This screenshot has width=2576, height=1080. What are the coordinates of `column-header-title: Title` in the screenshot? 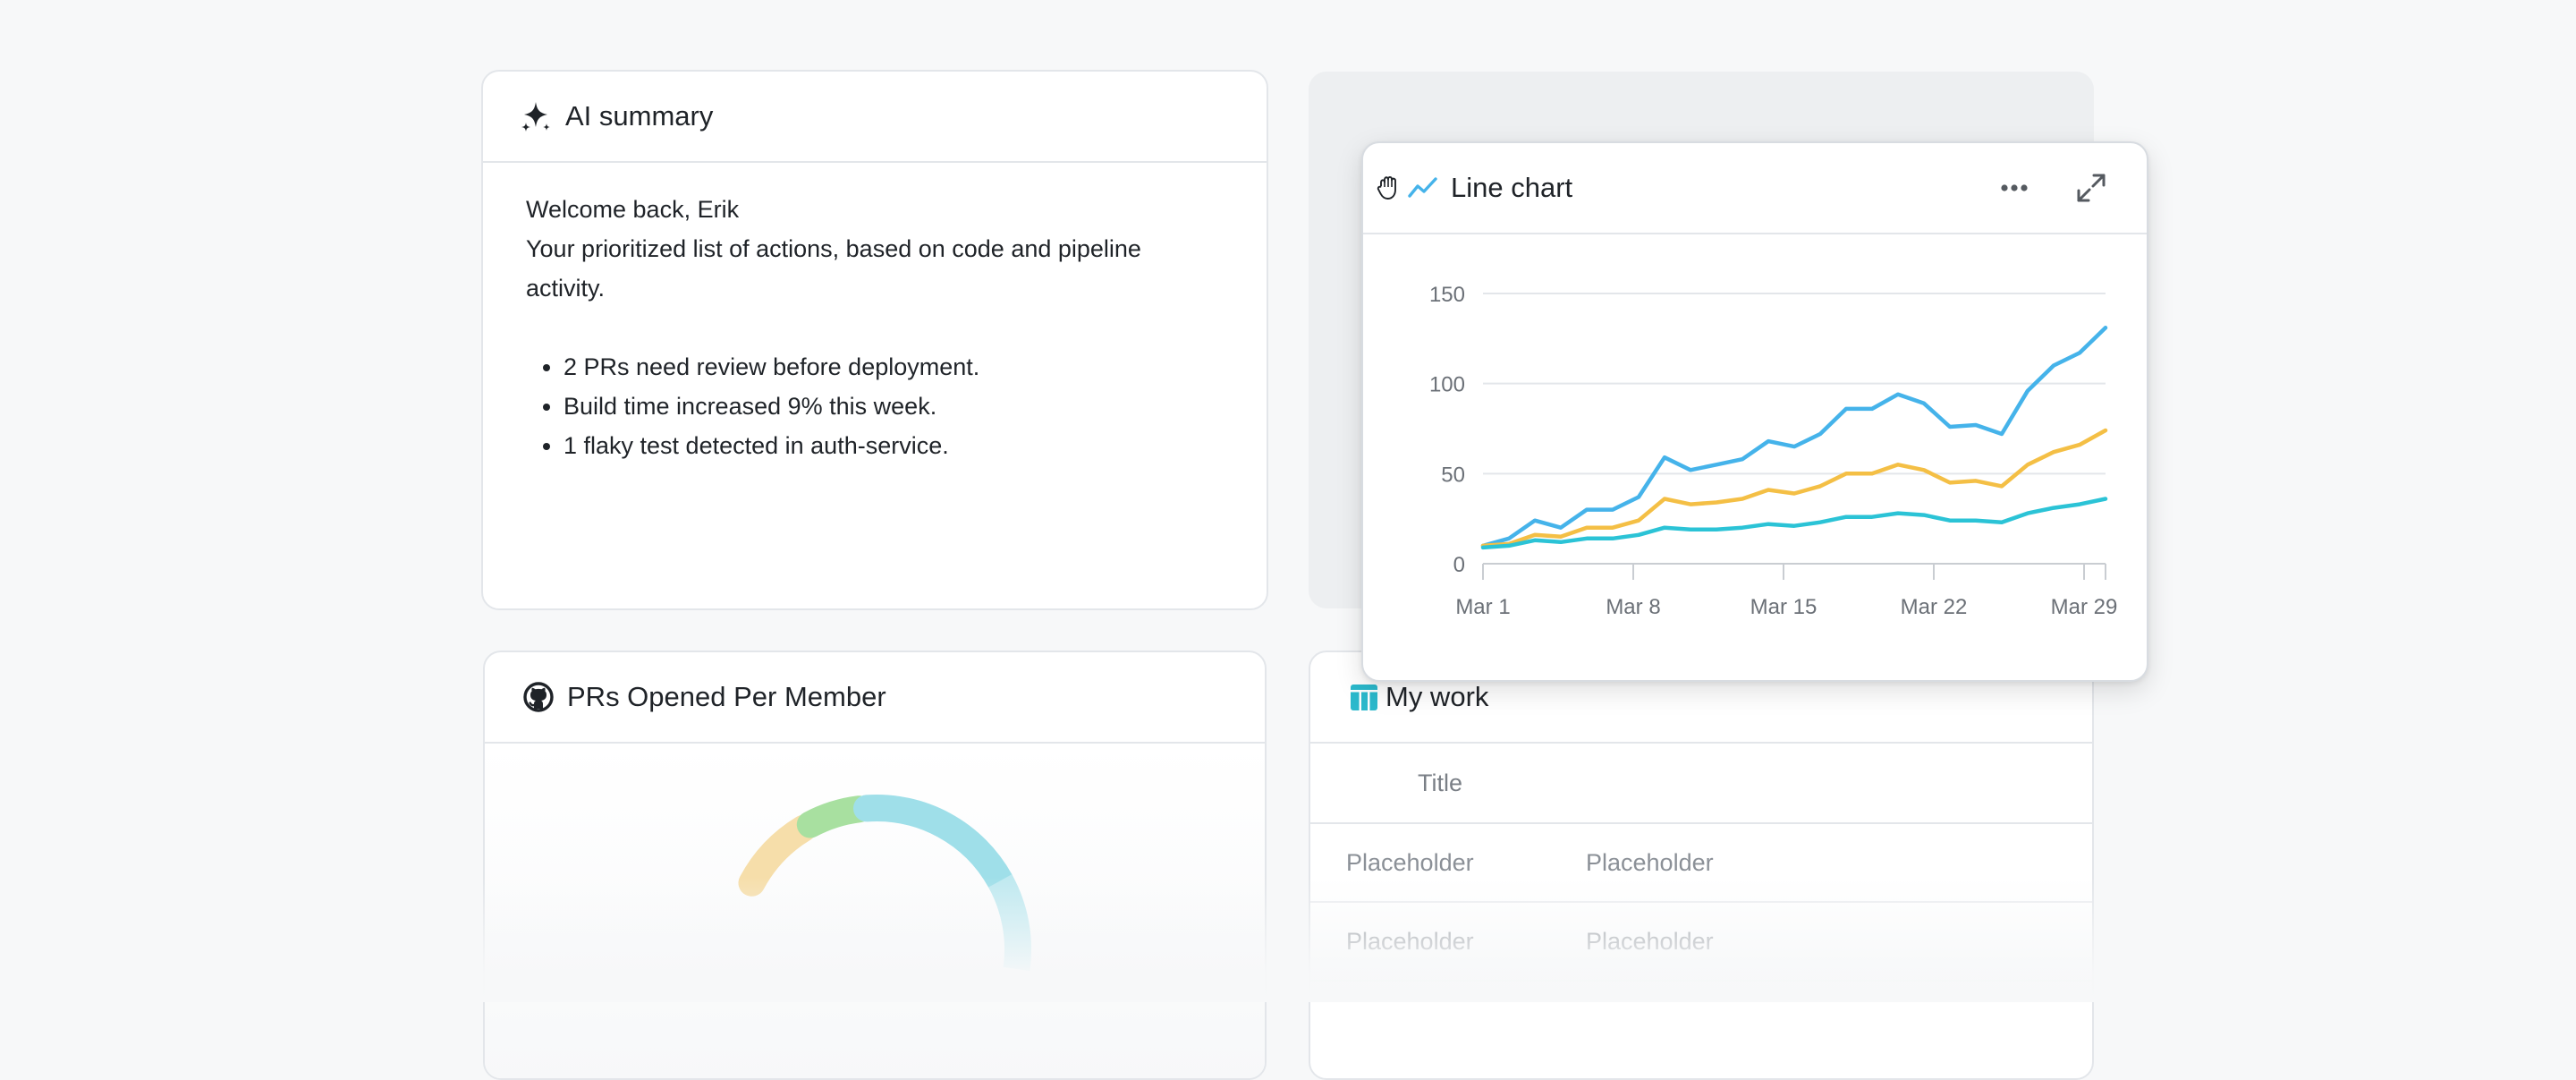 It's located at (1440, 783).